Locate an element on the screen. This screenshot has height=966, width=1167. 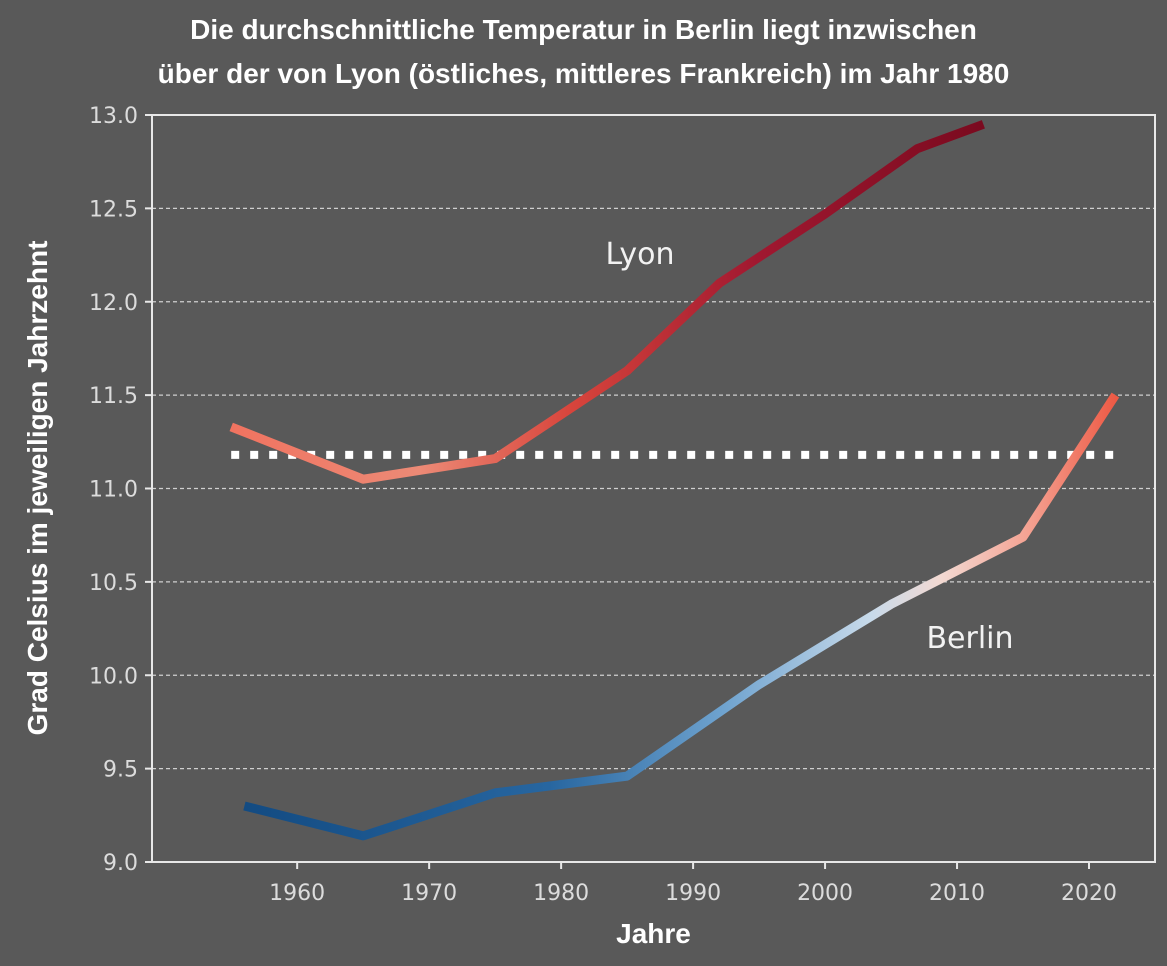
x-tick-label: 1980 is located at coordinates (561, 893).